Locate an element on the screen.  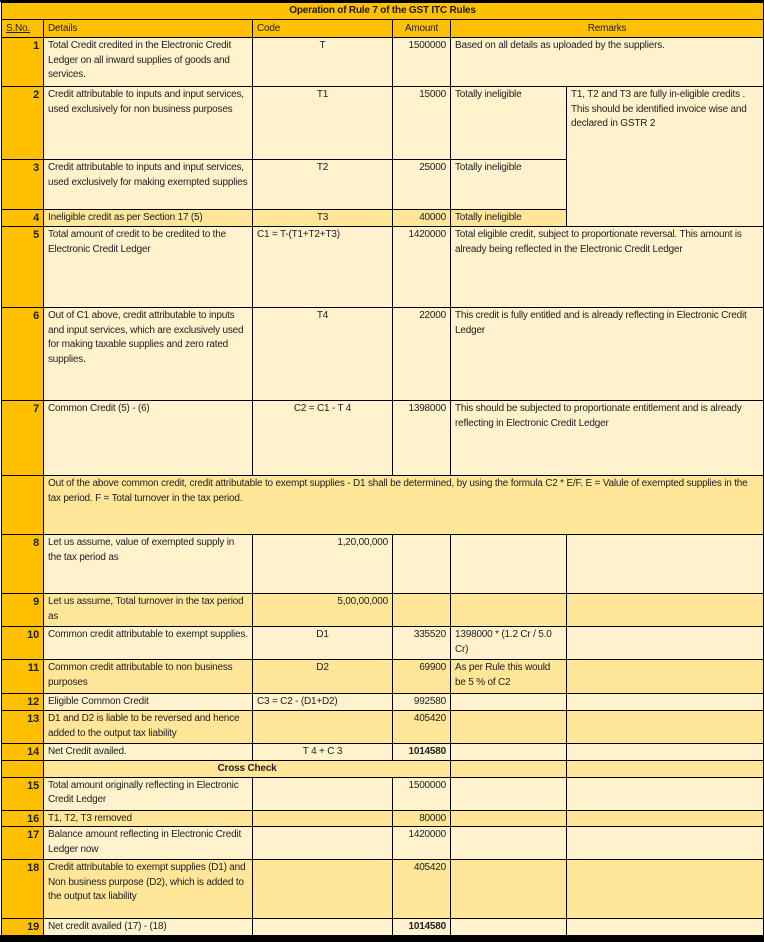
amount-cell: 25000 is located at coordinates (421, 184).